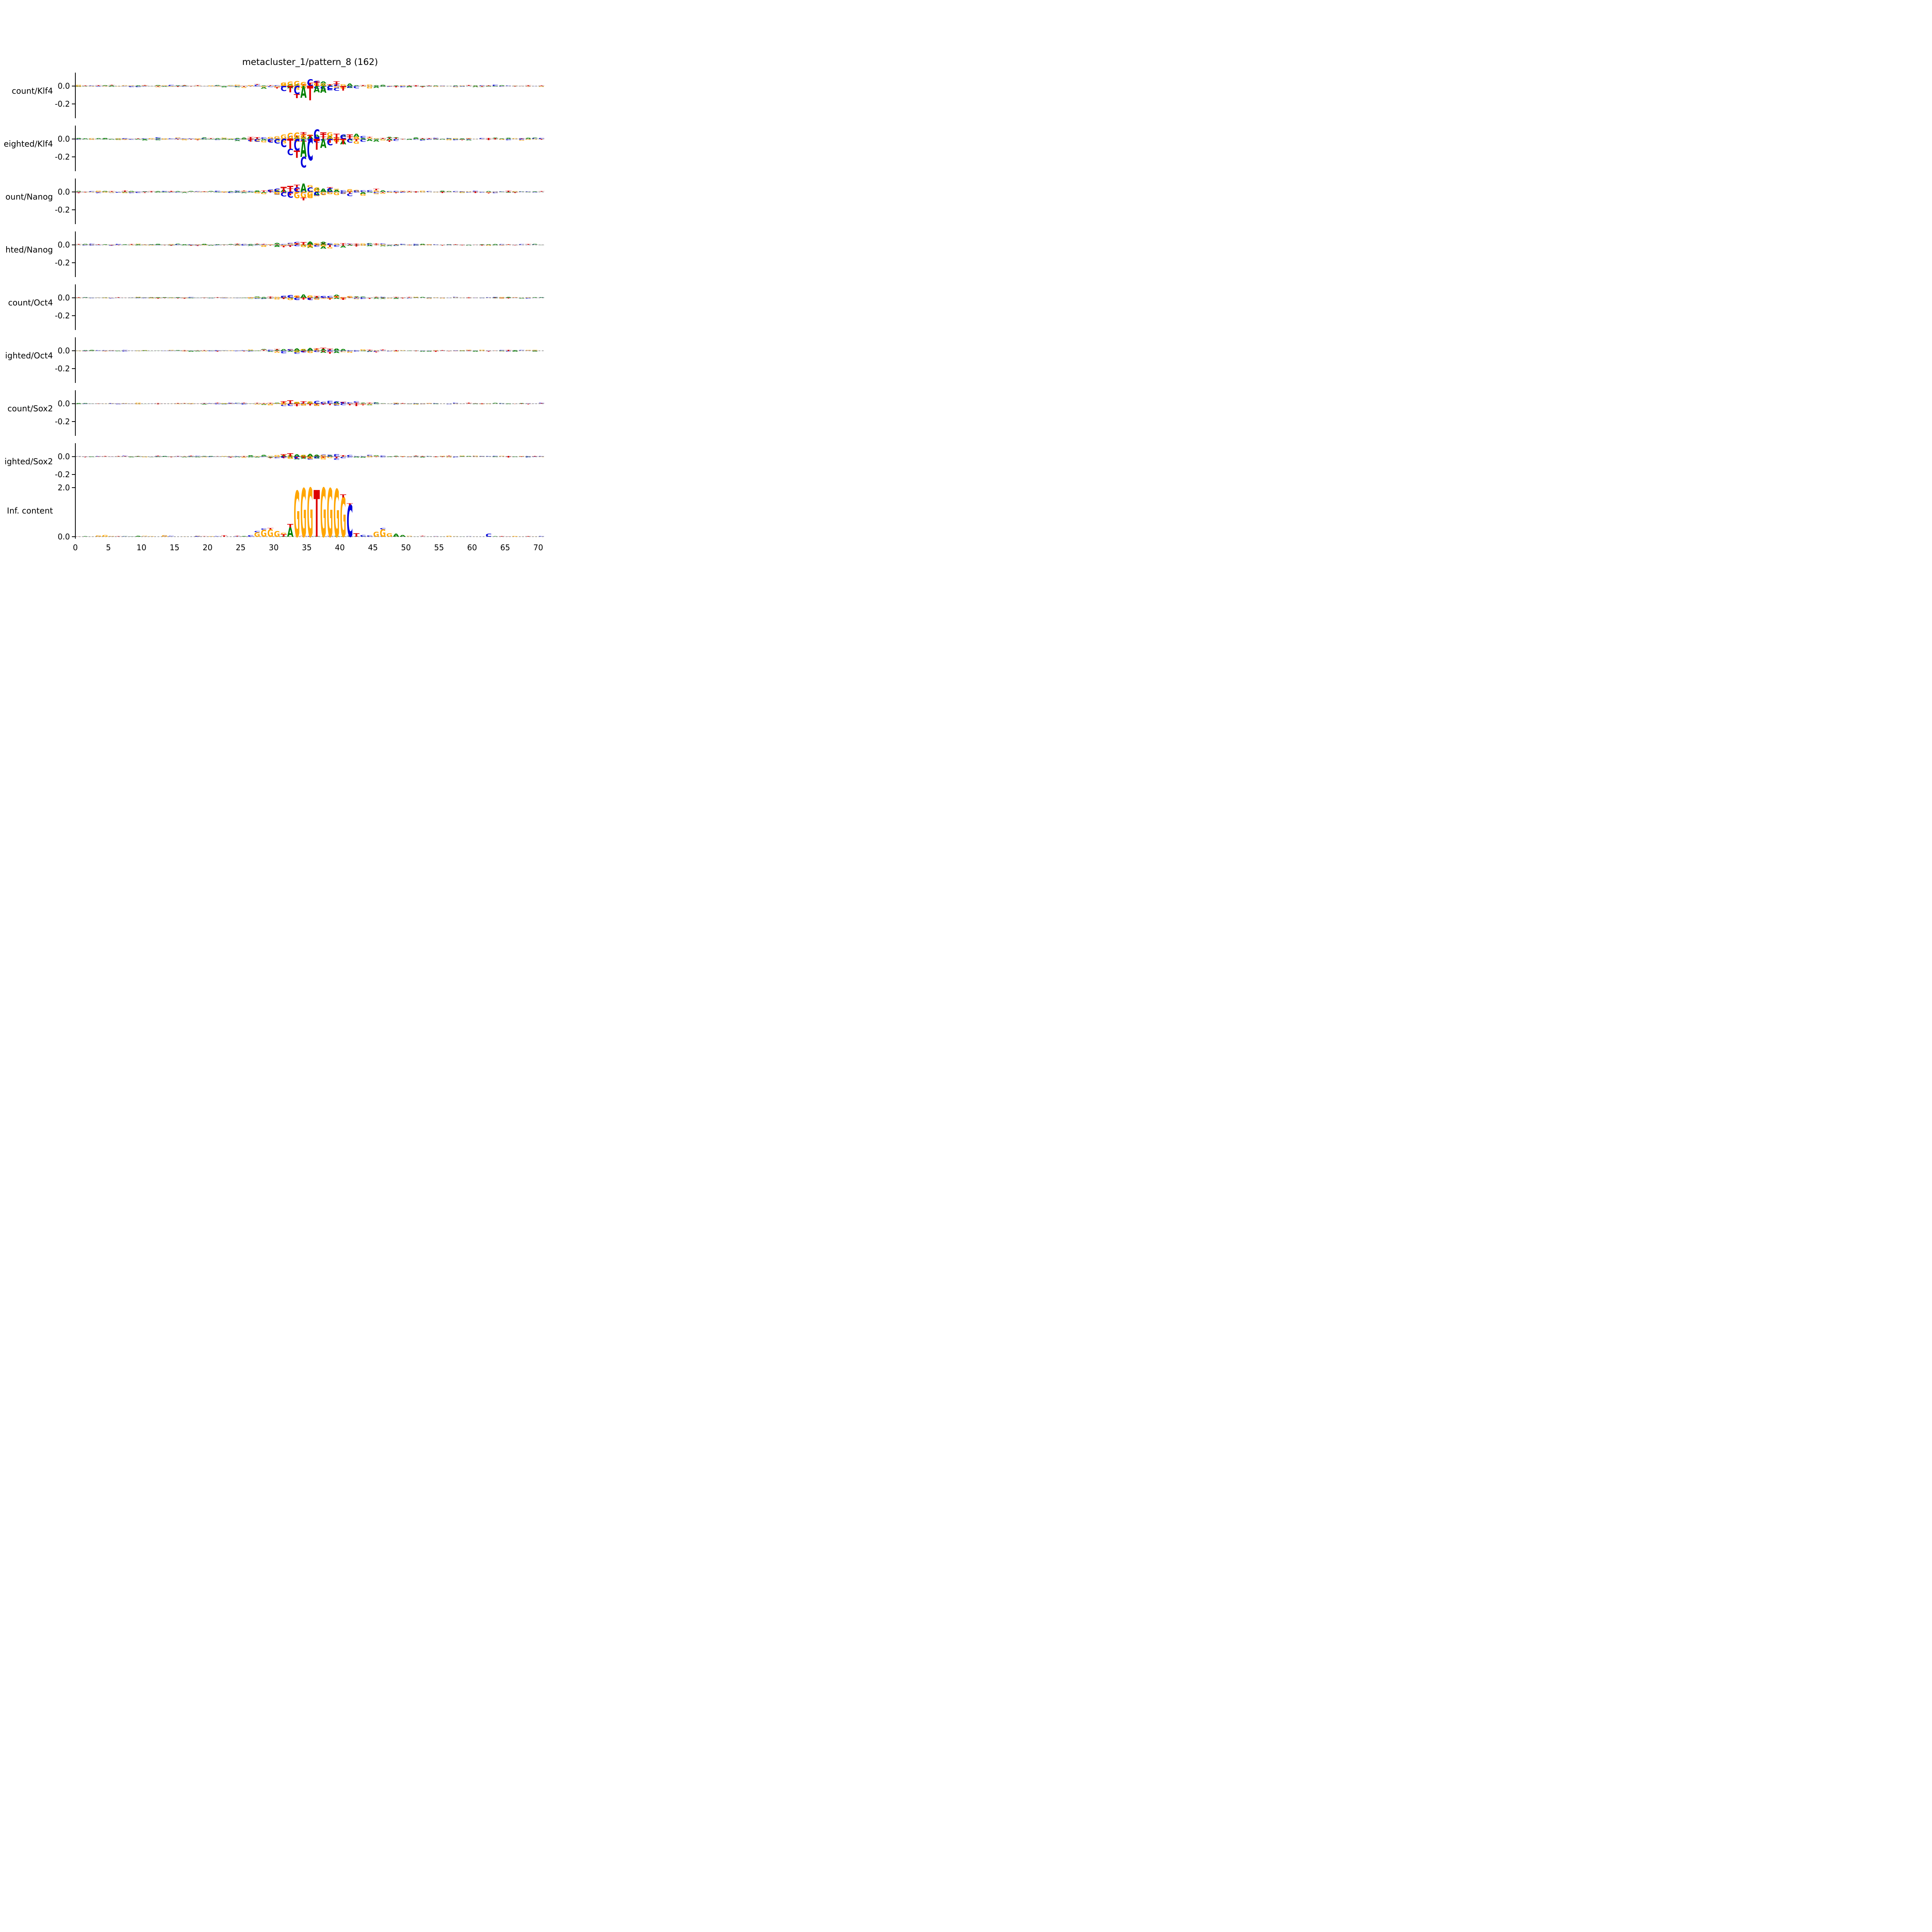 The image size is (1932, 1932). Describe the element at coordinates (307, 547) in the screenshot. I see `x-tick-label: 35` at that location.